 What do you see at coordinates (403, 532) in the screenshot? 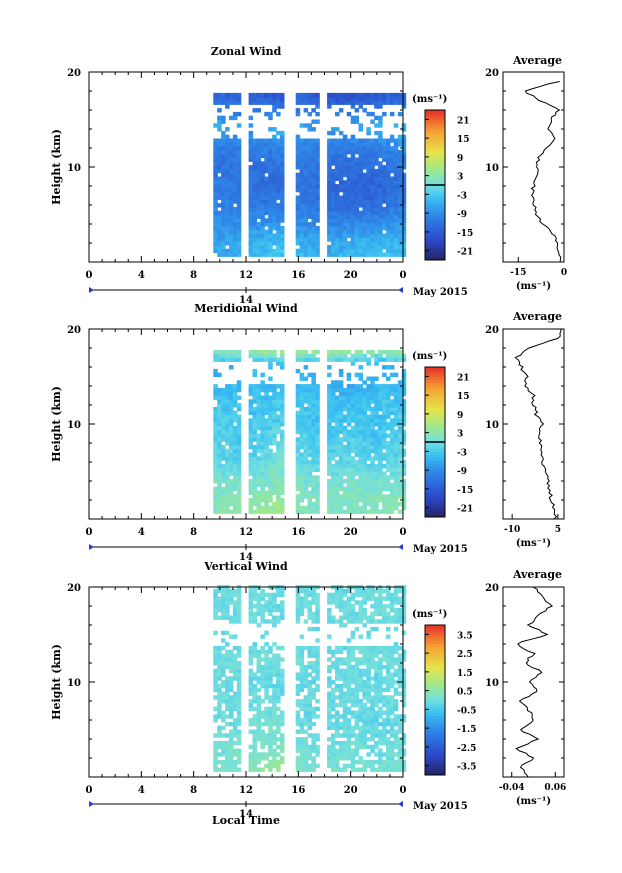
I see `x-tick-label: 0` at bounding box center [403, 532].